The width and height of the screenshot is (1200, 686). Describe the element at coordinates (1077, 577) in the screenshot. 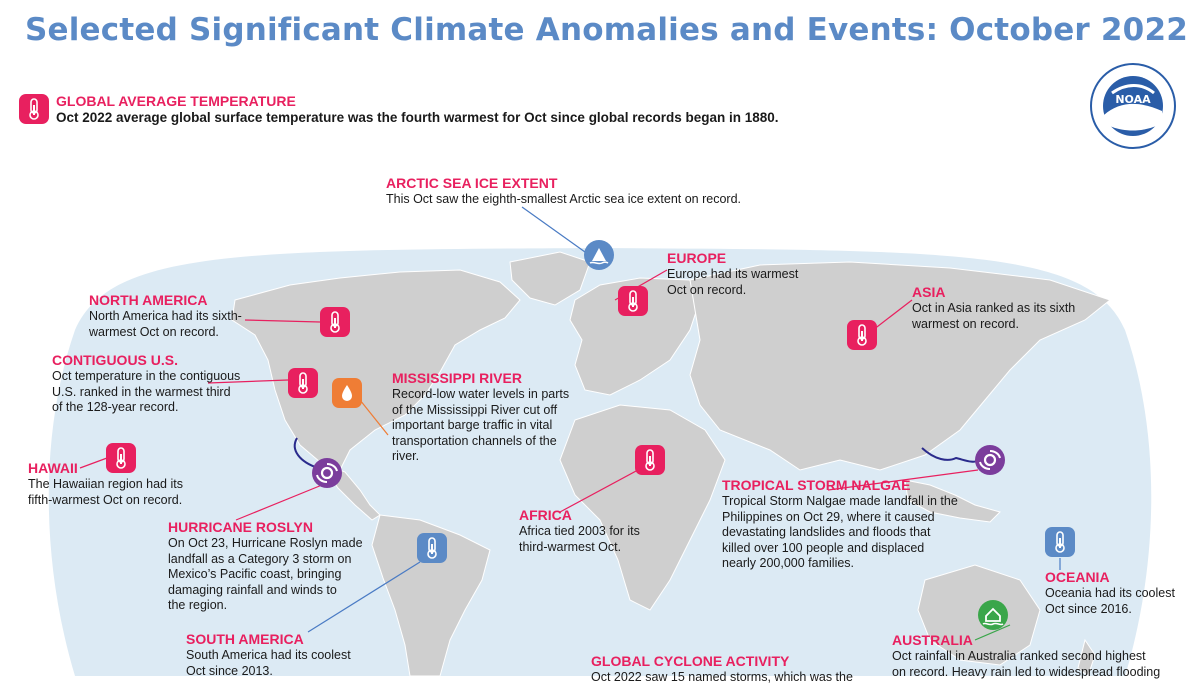

I see `oceania-heading: OCEANIA` at that location.